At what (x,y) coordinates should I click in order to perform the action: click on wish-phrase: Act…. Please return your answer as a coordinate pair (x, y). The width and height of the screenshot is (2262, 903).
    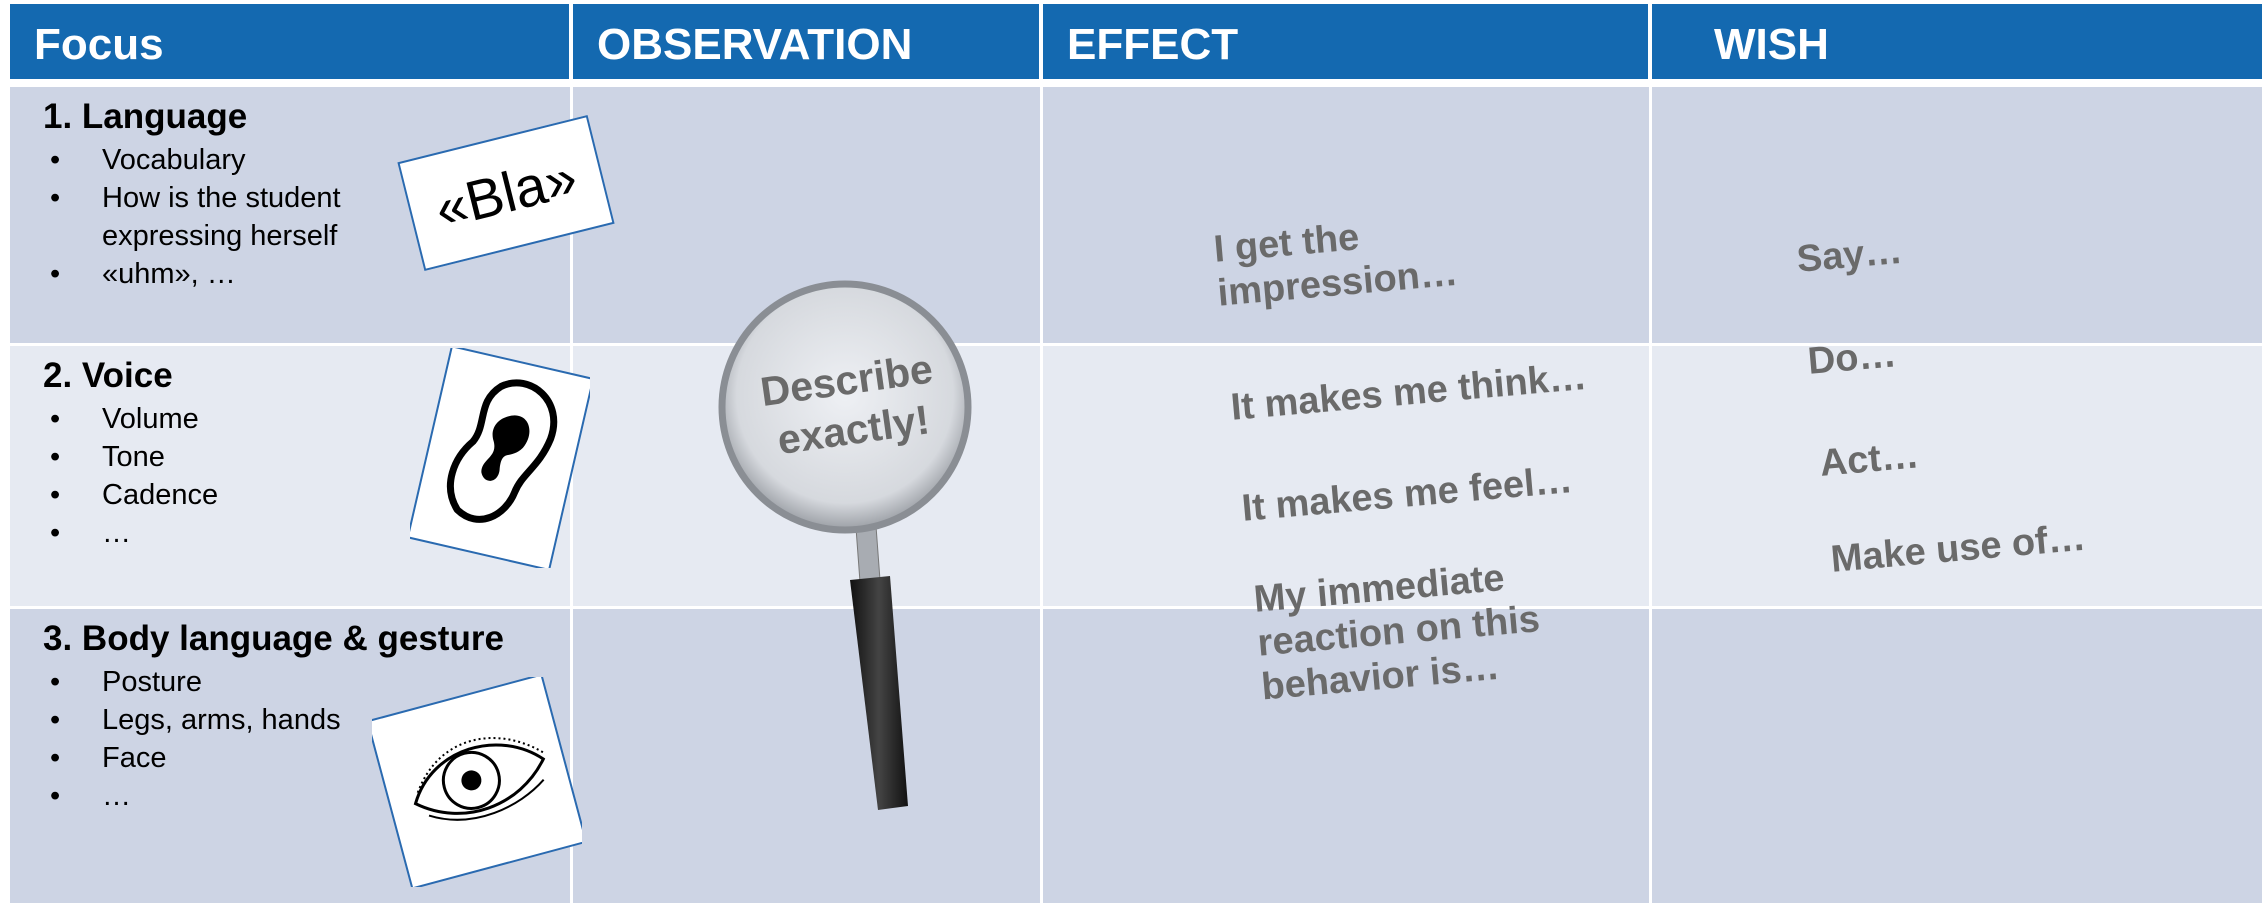
    Looking at the image, I should click on (1869, 459).